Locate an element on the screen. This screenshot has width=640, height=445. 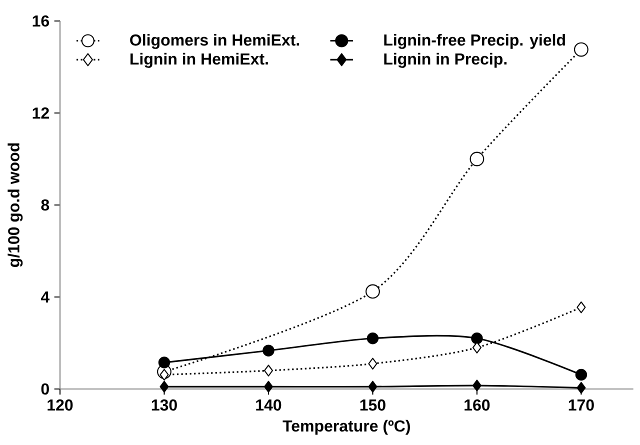
x-tick-label: 160 is located at coordinates (477, 405).